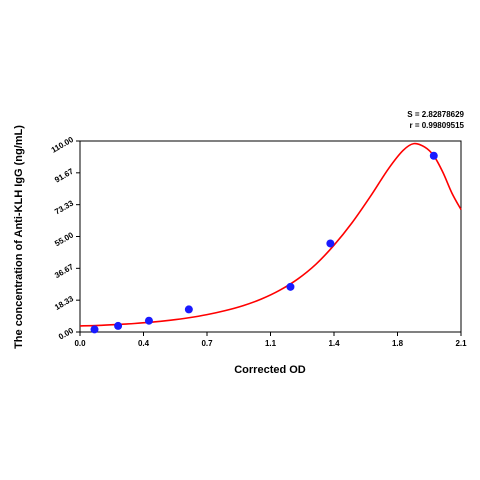 Image resolution: width=480 pixels, height=480 pixels. I want to click on y-tick-label: 55.00, so click(64, 239).